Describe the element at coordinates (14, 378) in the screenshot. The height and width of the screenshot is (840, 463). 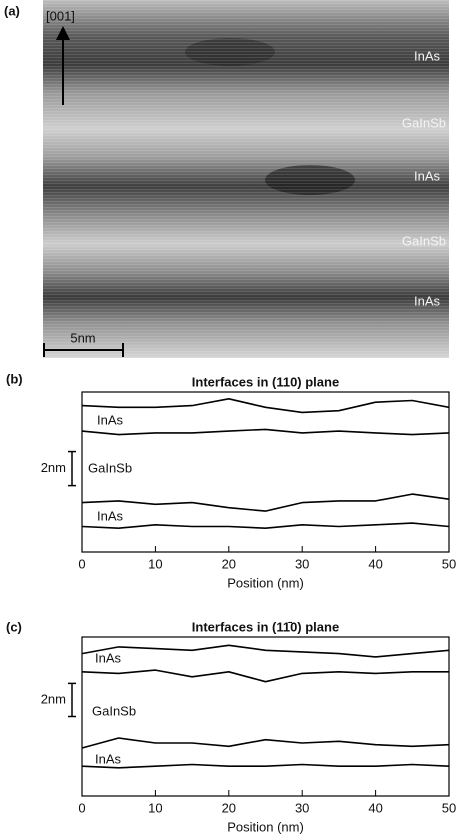
I see `panel-label: (b)` at that location.